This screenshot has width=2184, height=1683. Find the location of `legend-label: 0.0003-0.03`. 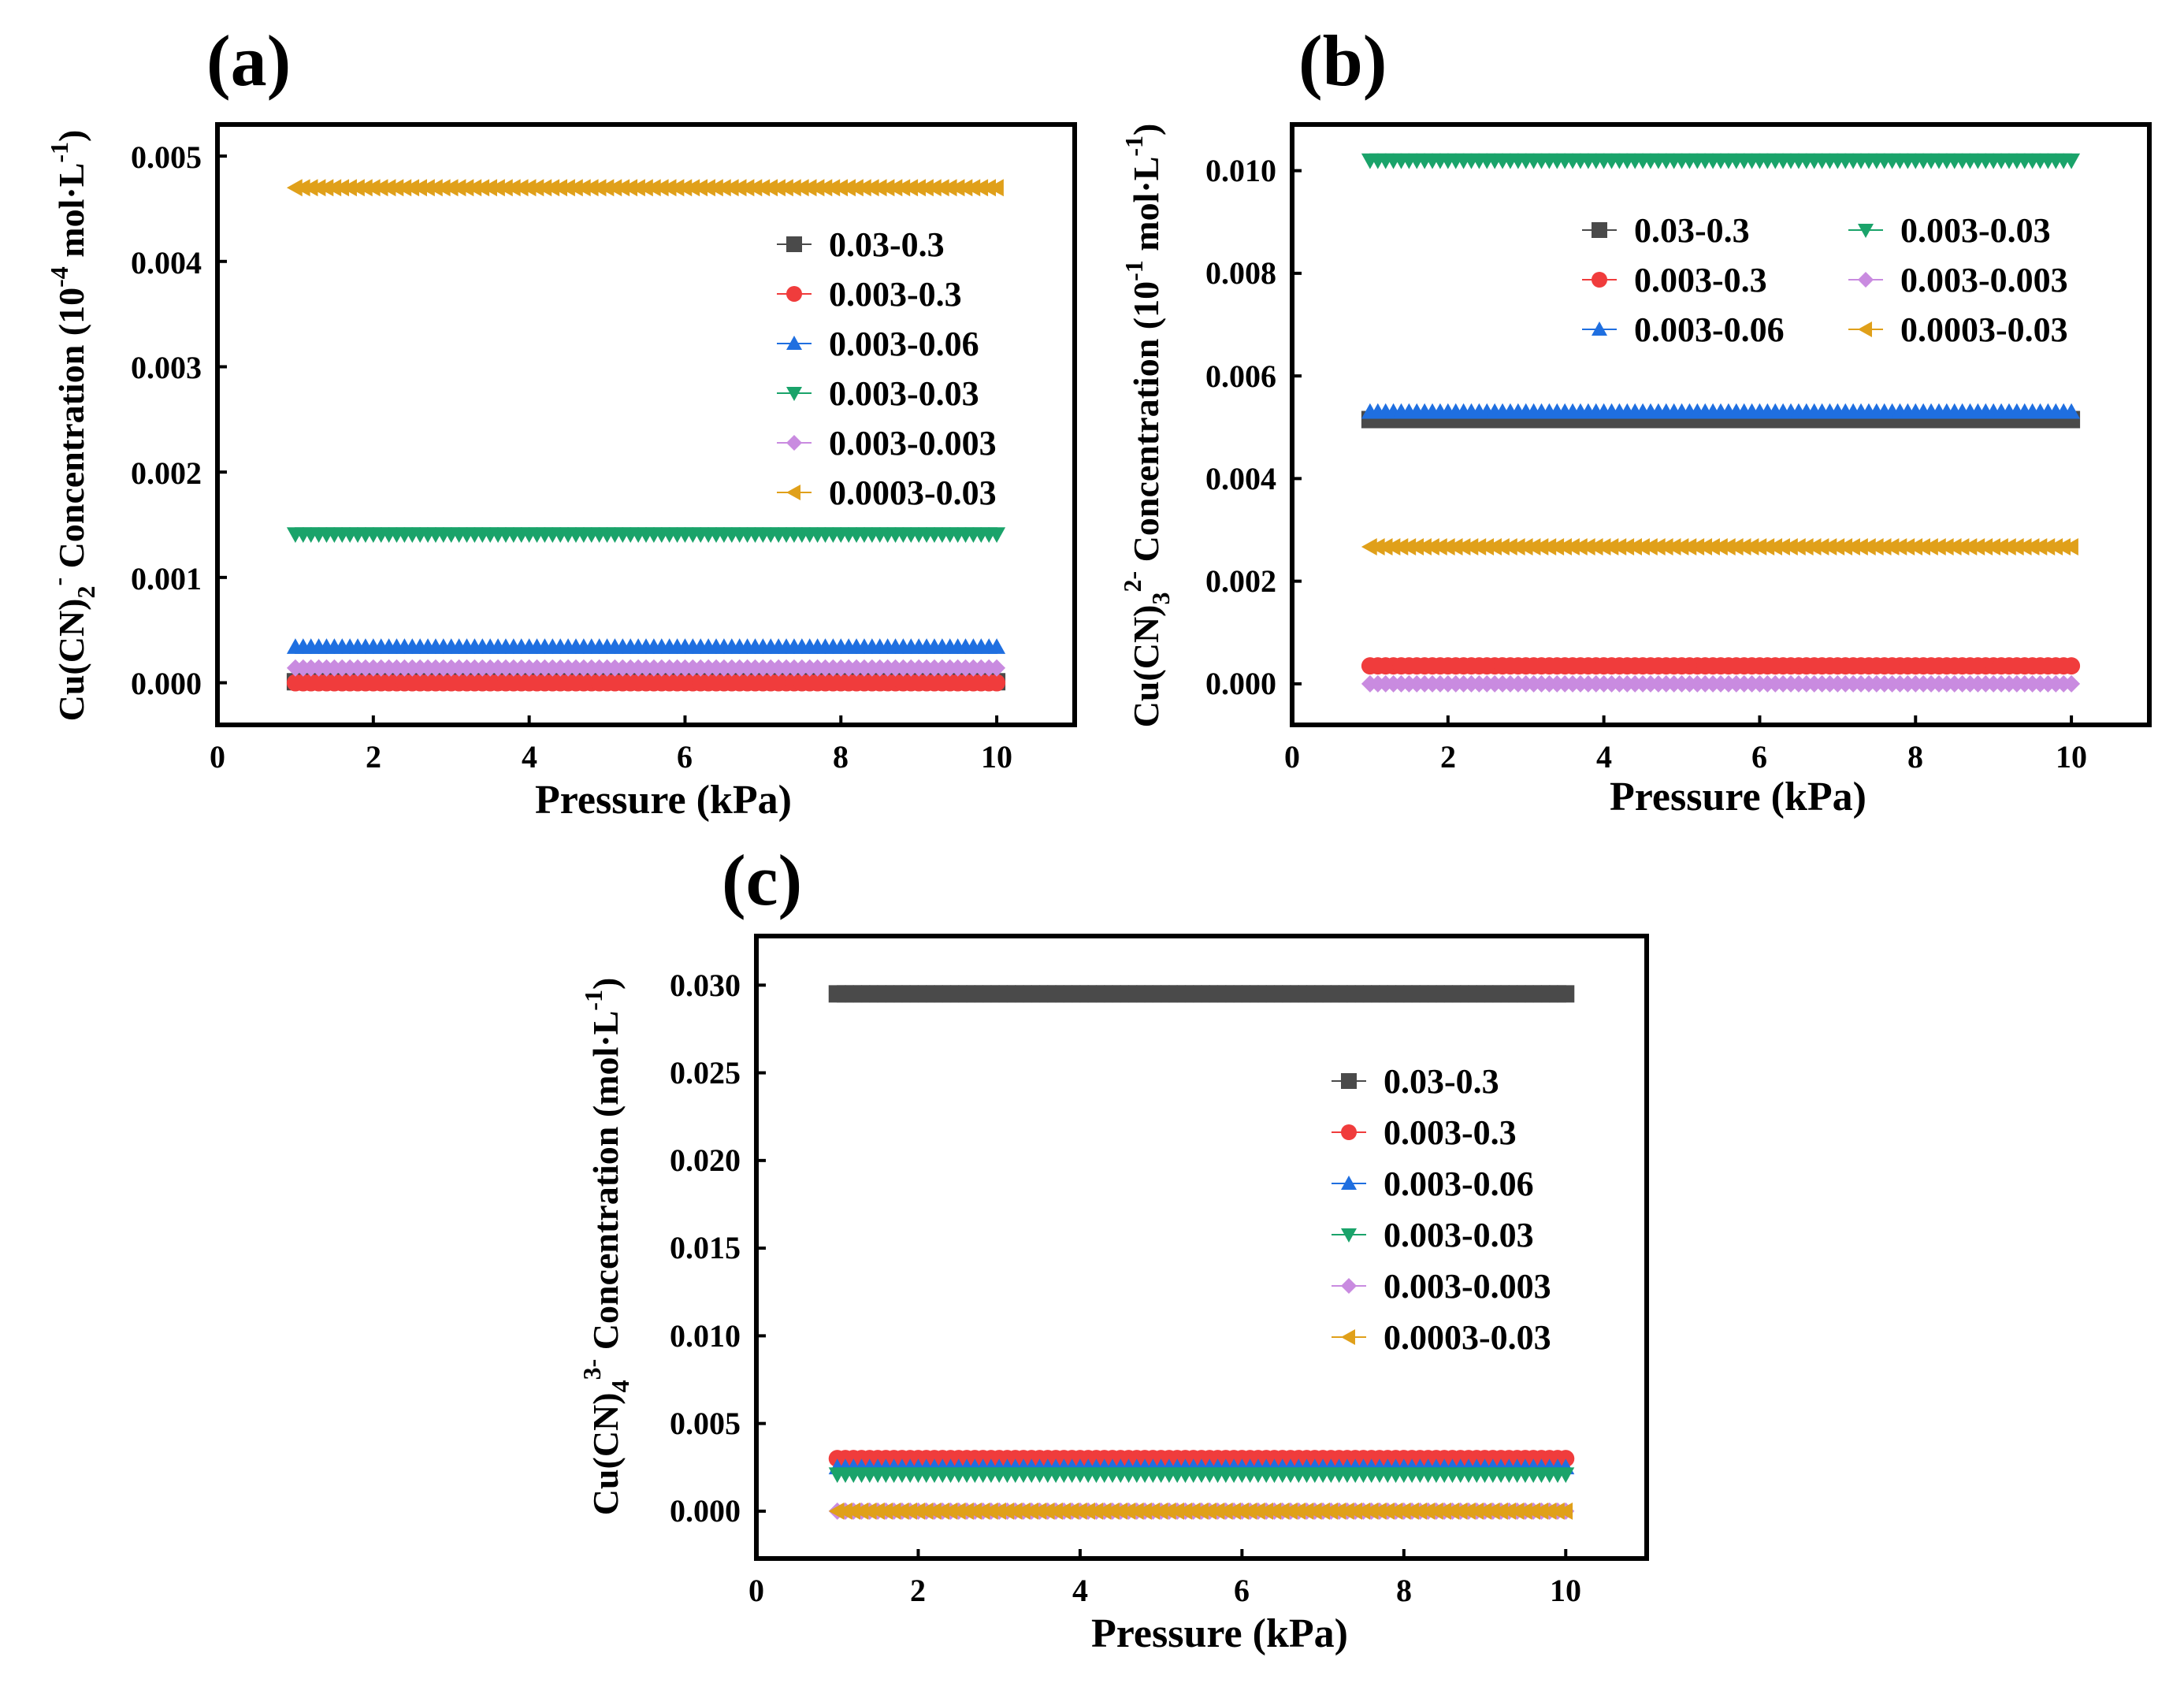

legend-label: 0.0003-0.03 is located at coordinates (1467, 1337).